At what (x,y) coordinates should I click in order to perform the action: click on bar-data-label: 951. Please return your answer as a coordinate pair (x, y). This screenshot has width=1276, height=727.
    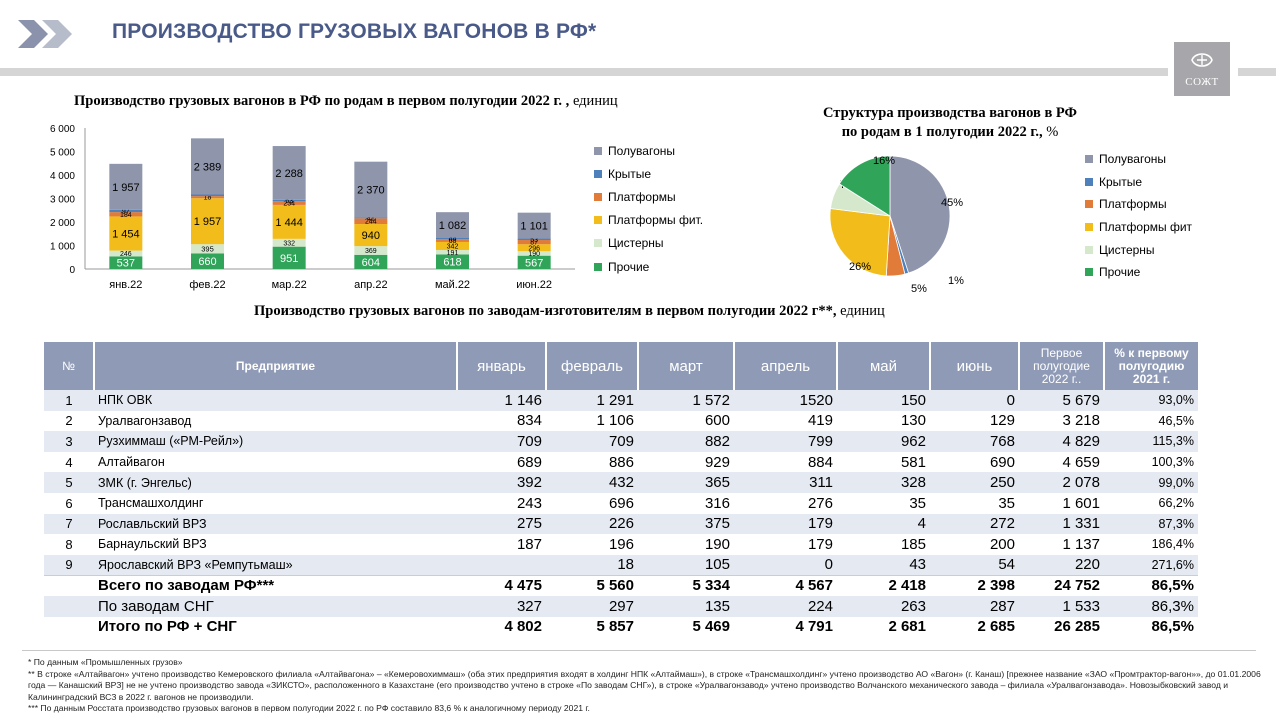
    Looking at the image, I should click on (289, 259).